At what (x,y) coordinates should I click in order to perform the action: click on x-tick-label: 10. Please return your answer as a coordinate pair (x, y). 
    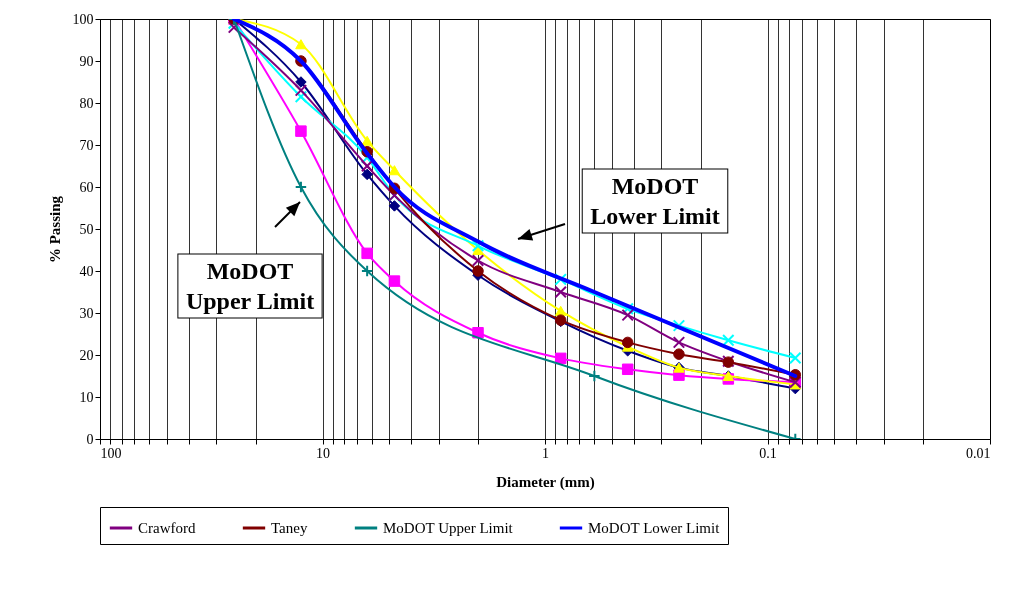
    Looking at the image, I should click on (323, 453).